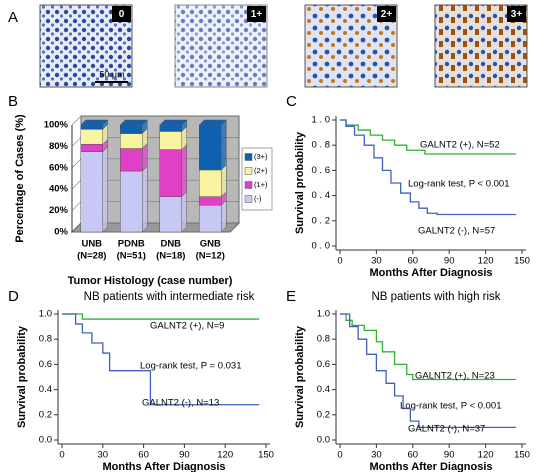 The image size is (550, 472). Describe the element at coordinates (170, 244) in the screenshot. I see `x-tick-label: DNB` at that location.